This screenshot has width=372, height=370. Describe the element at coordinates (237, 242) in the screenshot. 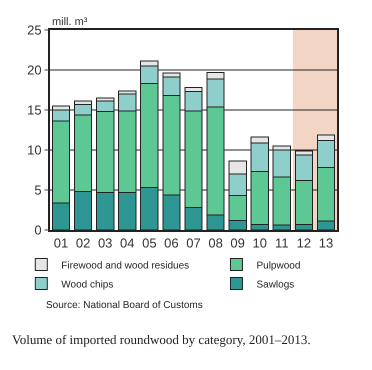

I see `x-tick-label: 09` at that location.